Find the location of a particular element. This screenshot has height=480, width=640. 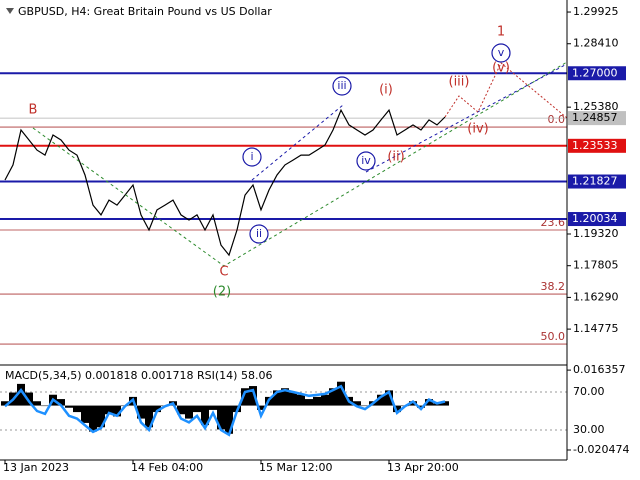

level-label: 1.20034 is located at coordinates (595, 218).